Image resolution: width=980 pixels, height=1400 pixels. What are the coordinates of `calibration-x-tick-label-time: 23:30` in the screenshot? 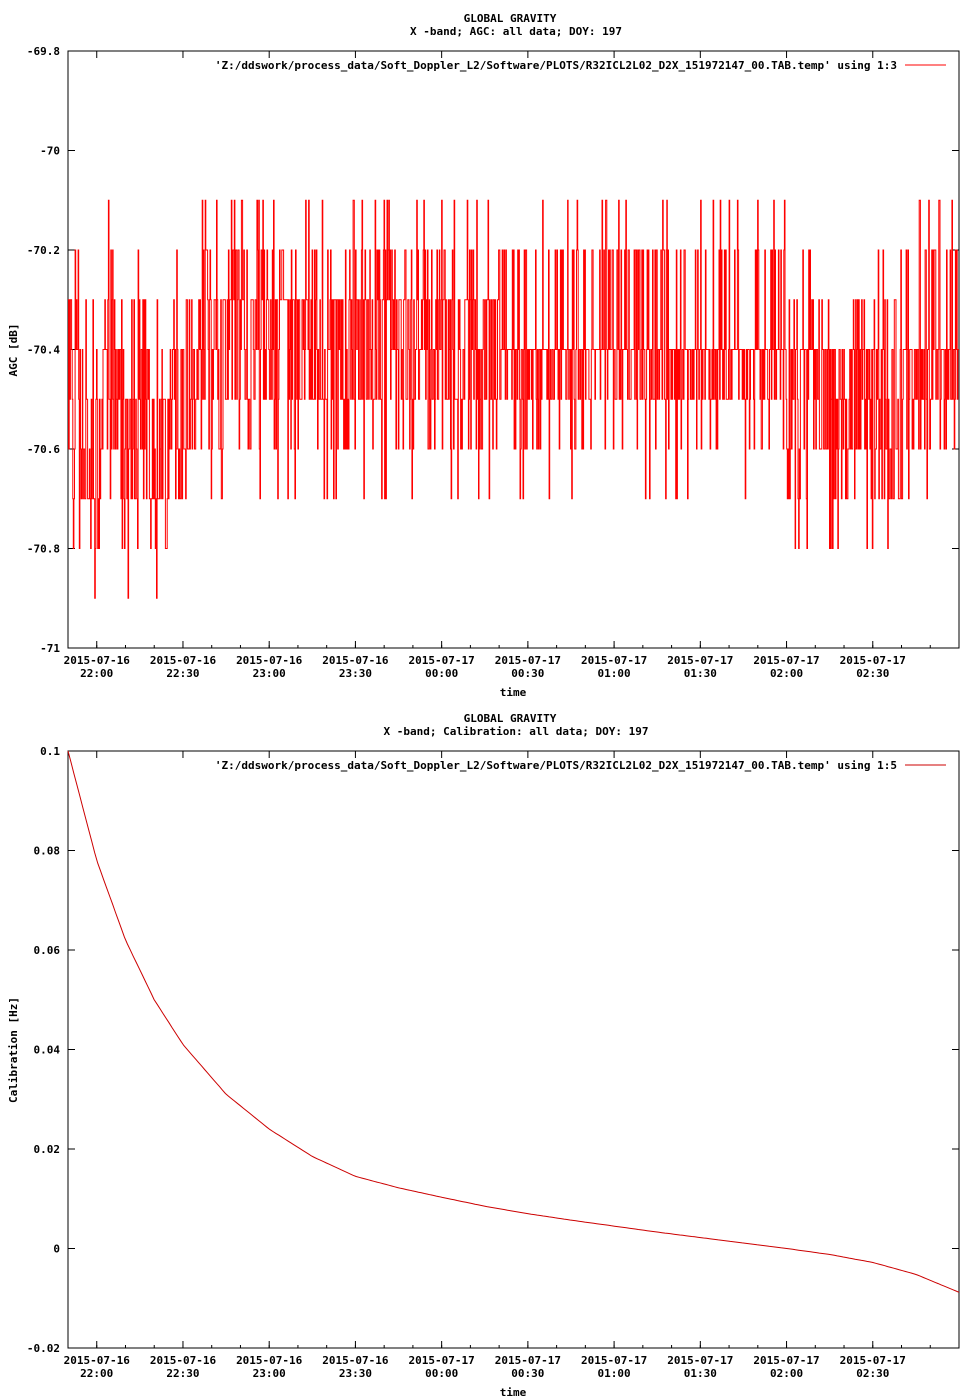 It's located at (355, 1373).